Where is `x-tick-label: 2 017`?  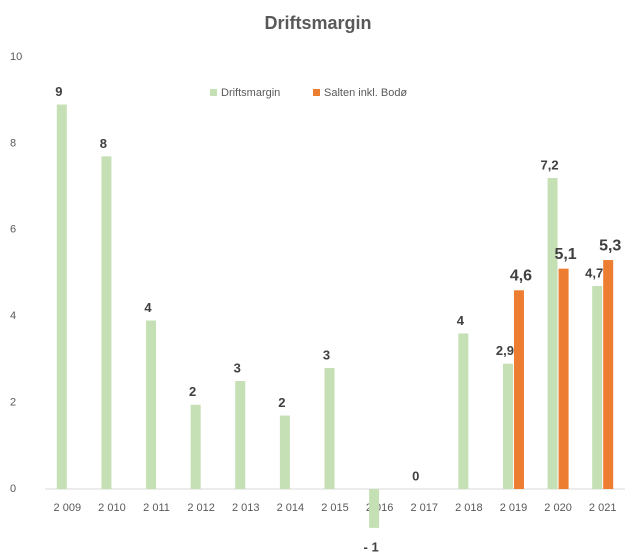 x-tick-label: 2 017 is located at coordinates (424, 508).